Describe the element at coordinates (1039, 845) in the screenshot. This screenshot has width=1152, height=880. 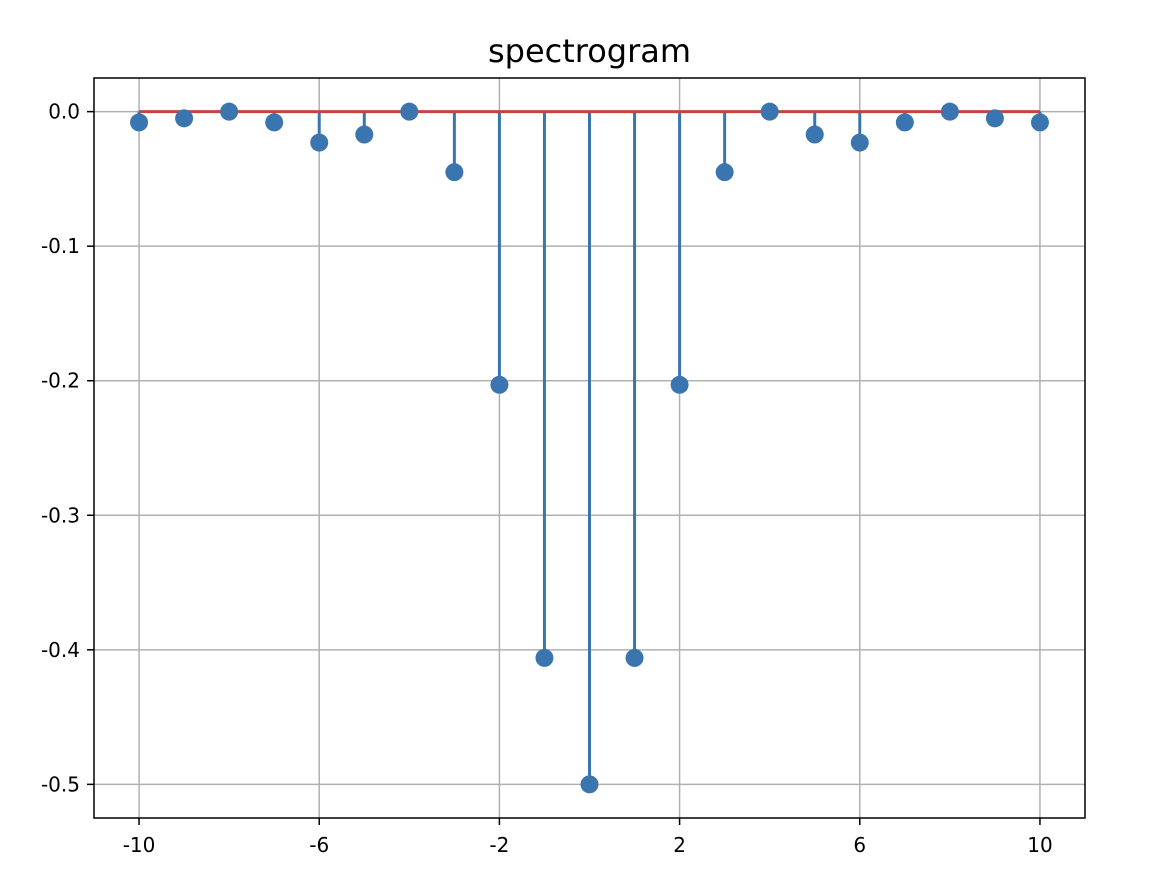
I see `x-tick-label: 10` at that location.